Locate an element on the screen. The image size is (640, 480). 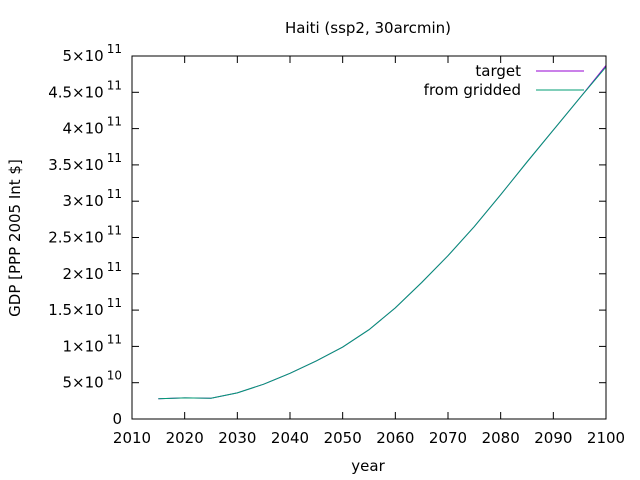
y-tick-label: 5×10 10 is located at coordinates (92, 380).